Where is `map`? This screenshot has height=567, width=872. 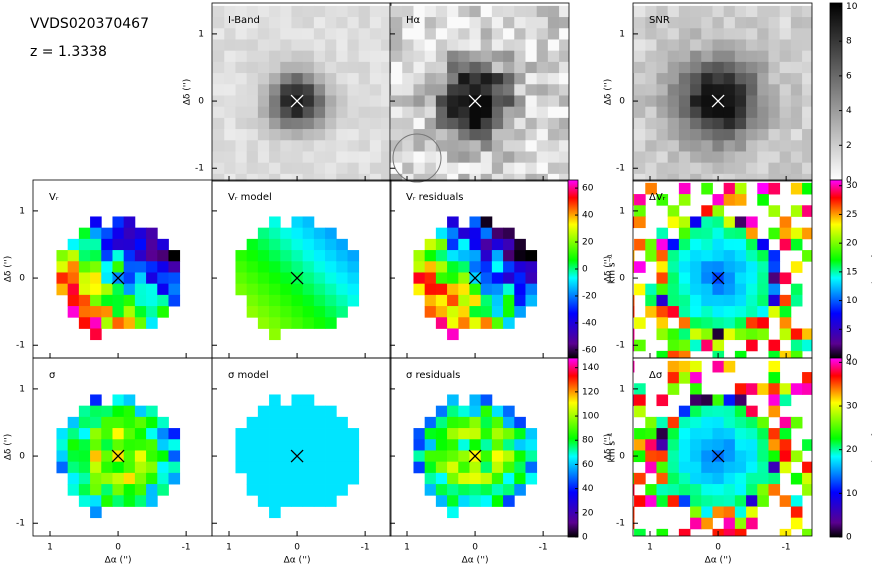
map is located at coordinates (301, 101).